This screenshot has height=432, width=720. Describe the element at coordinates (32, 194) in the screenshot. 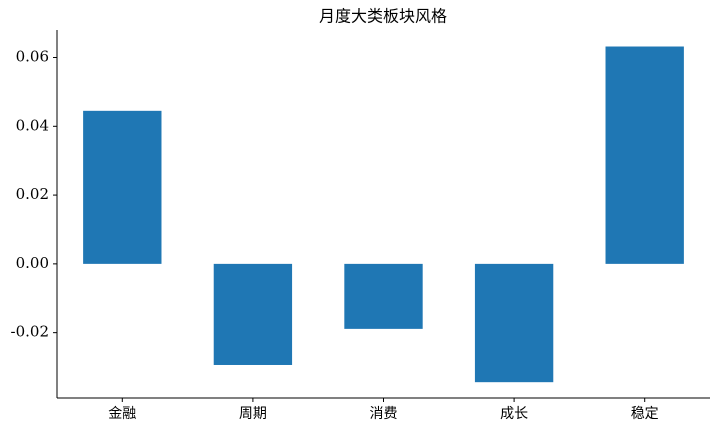

I see `y-tick-label: 0.02` at that location.